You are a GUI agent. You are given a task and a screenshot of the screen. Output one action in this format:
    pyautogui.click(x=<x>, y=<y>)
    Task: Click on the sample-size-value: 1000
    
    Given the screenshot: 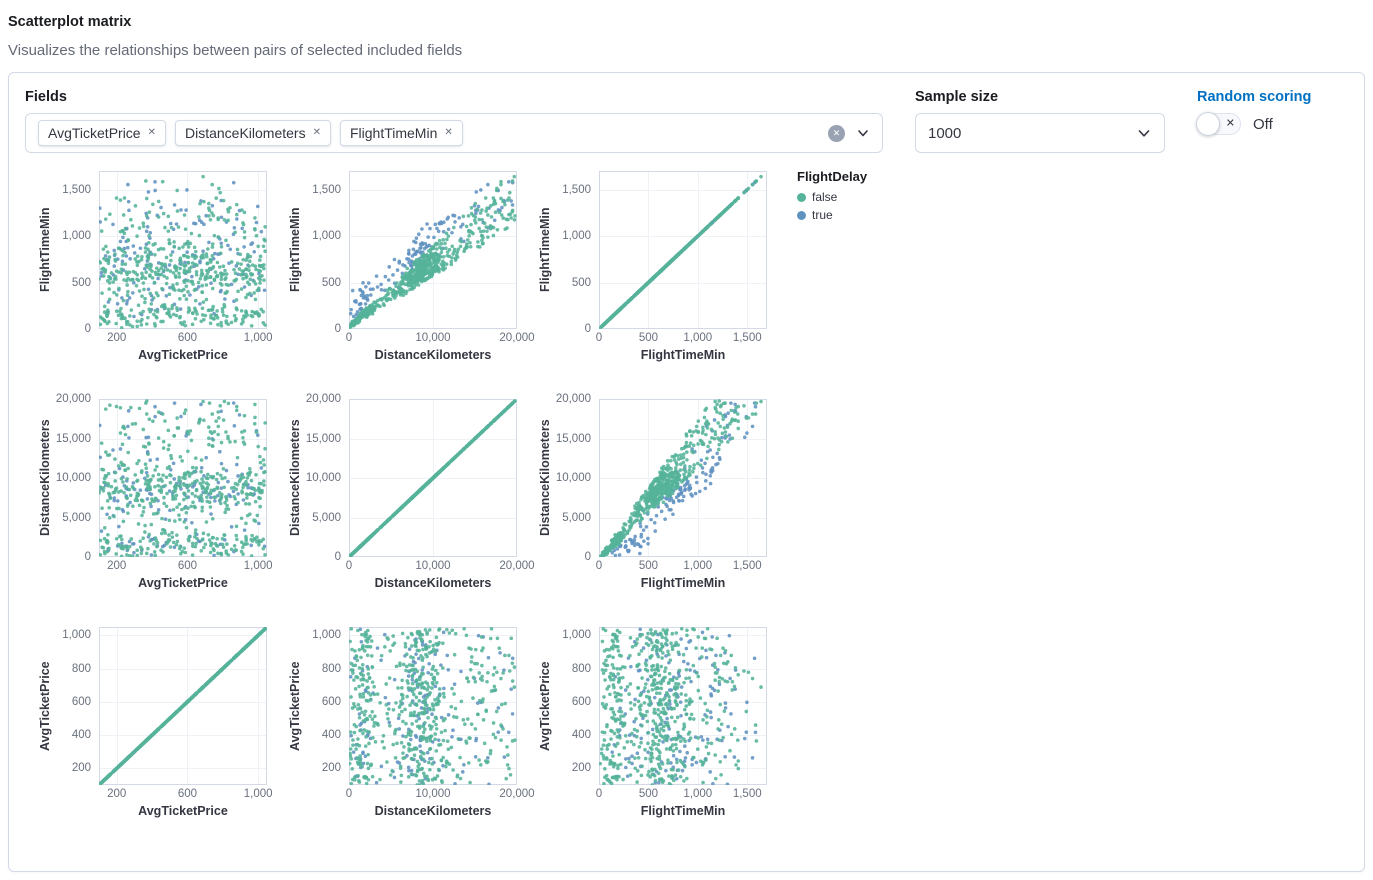 What is the action you would take?
    pyautogui.click(x=945, y=133)
    